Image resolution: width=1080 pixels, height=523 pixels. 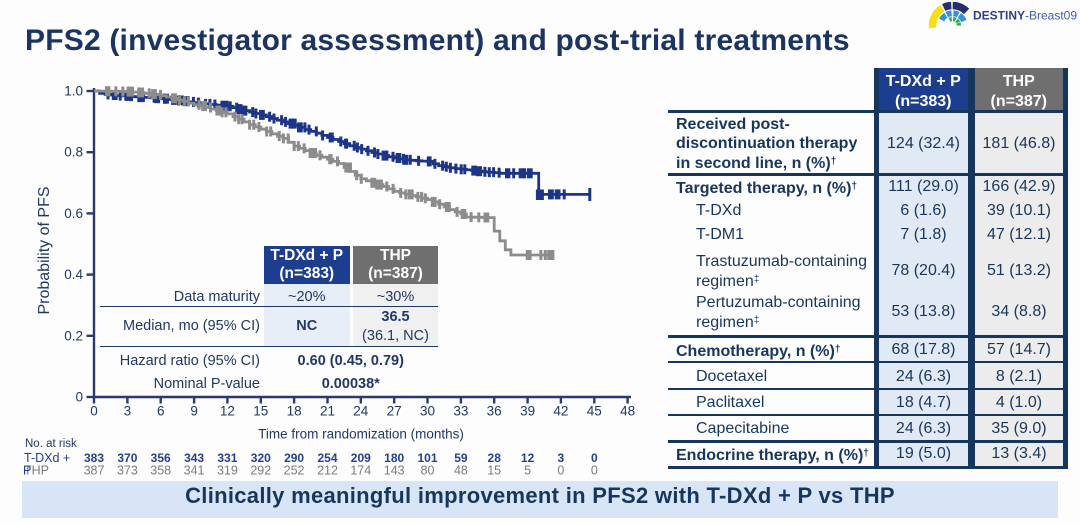 What do you see at coordinates (361, 458) in the screenshot?
I see `svg-text: 209` at bounding box center [361, 458].